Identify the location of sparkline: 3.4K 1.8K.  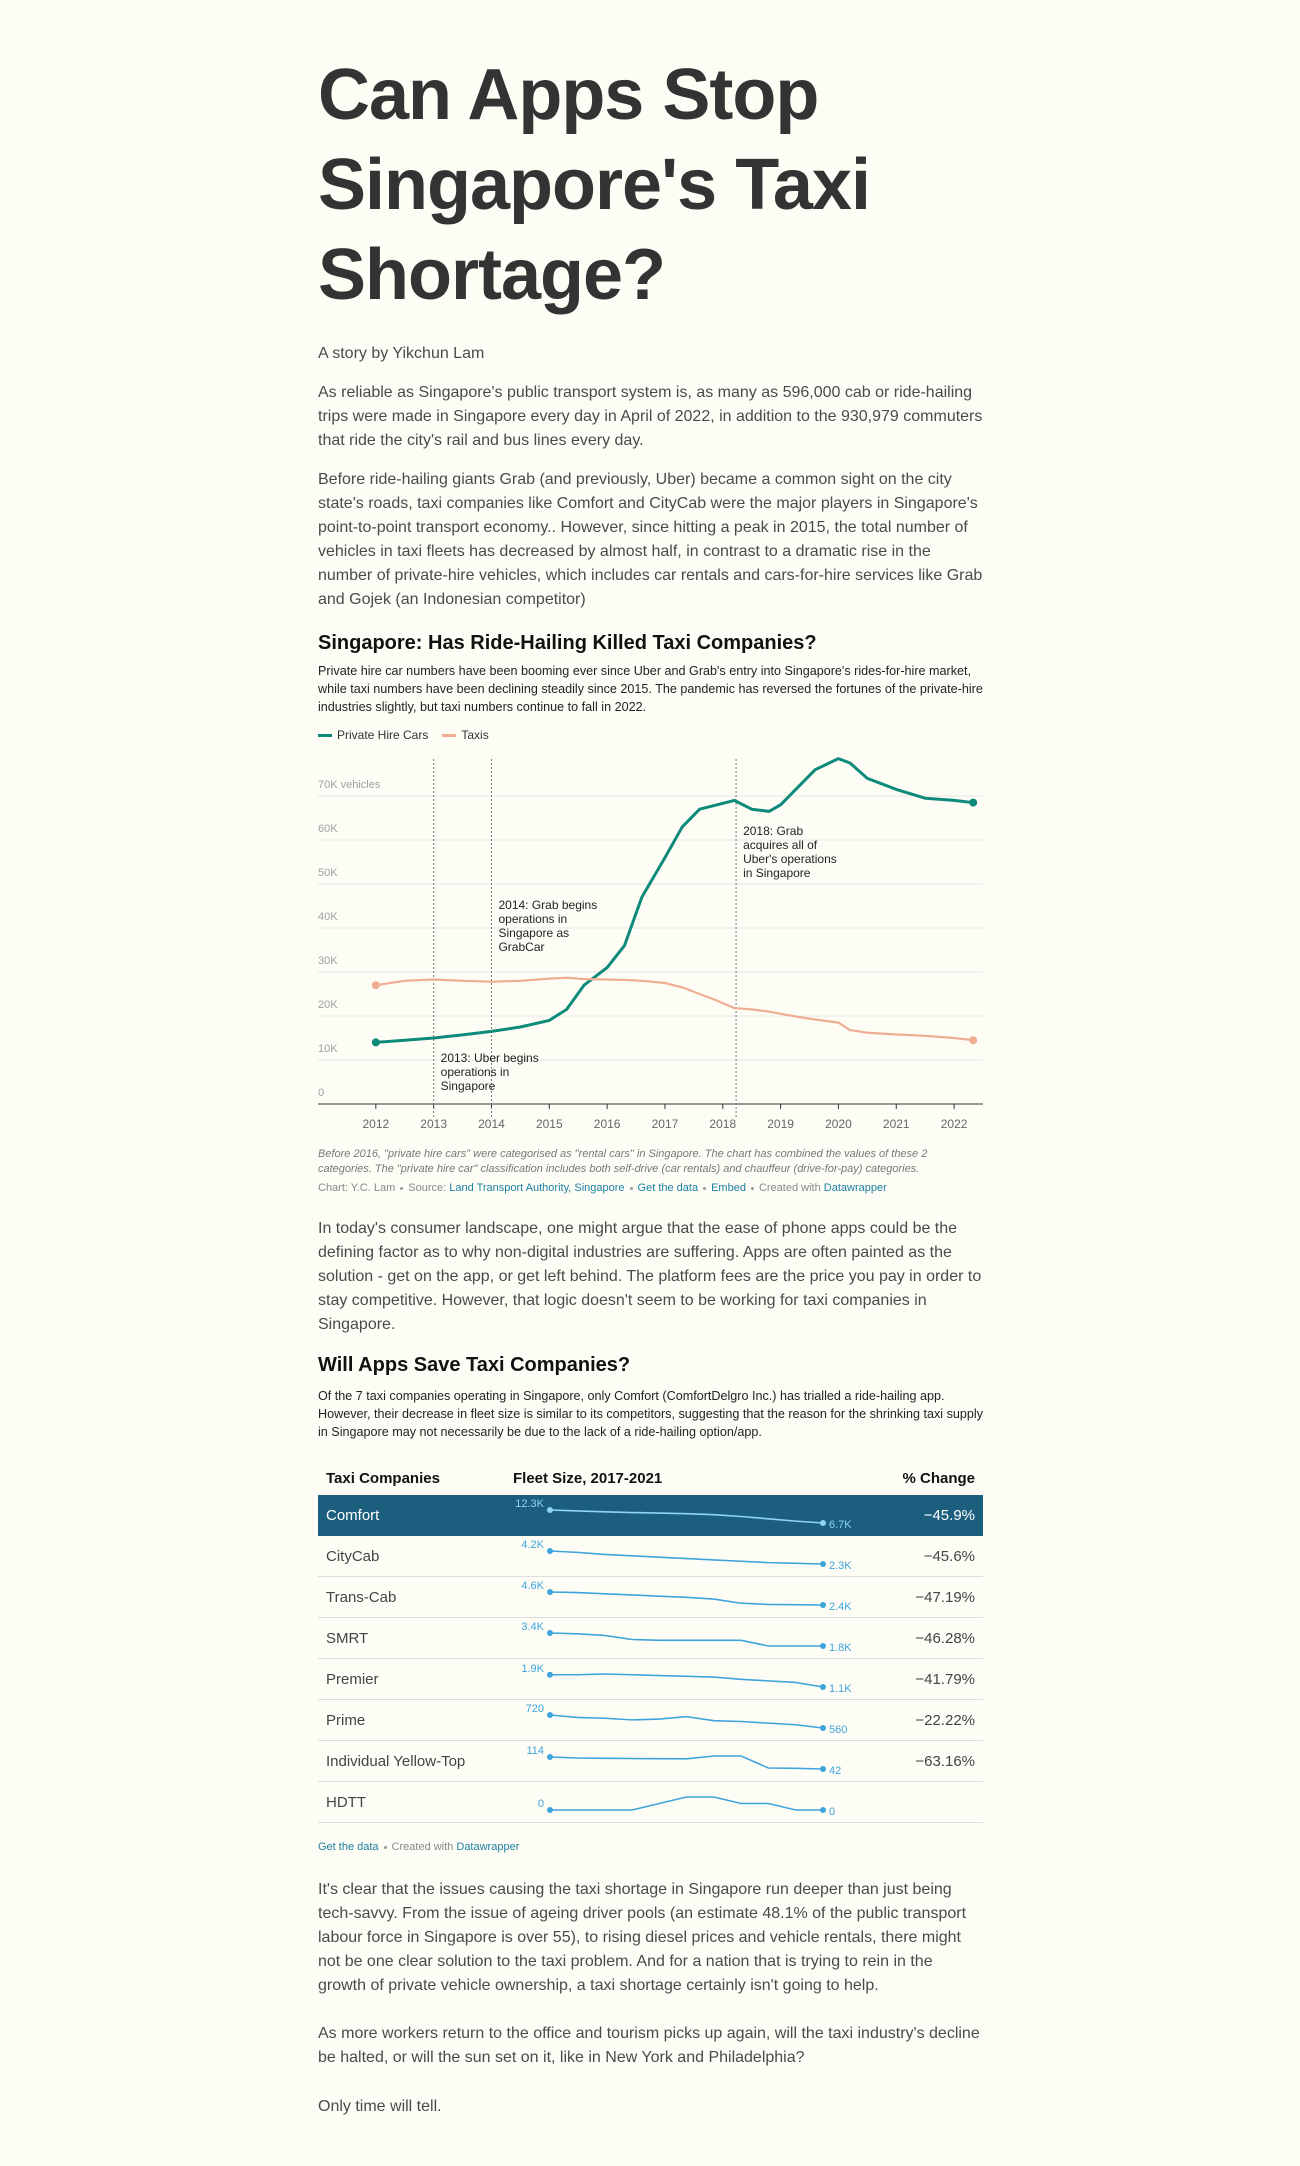
(686, 1637).